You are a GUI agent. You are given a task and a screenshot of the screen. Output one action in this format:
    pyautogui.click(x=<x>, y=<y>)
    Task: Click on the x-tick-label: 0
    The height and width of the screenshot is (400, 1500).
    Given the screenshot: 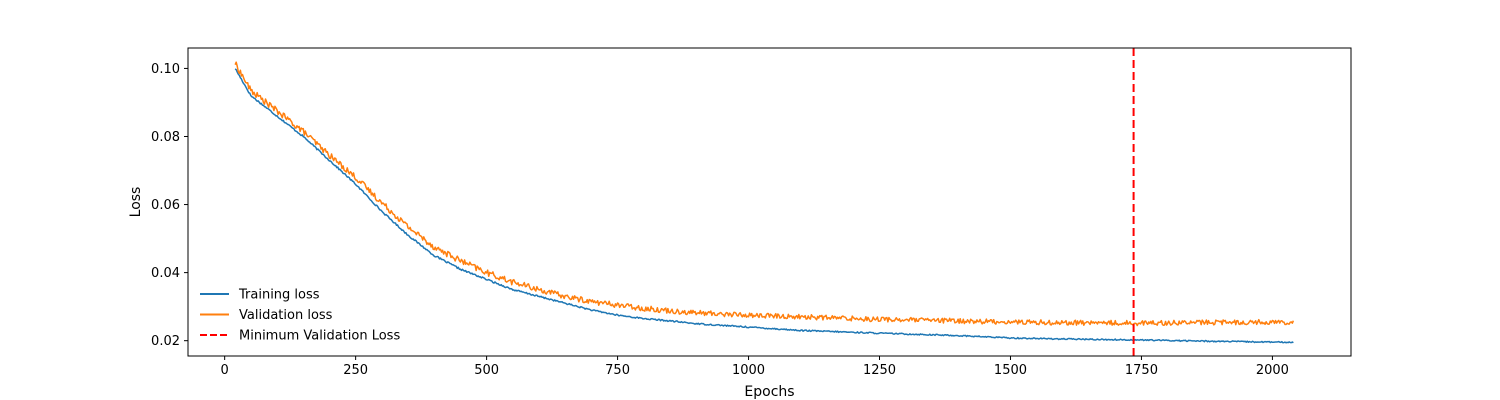 What is the action you would take?
    pyautogui.click(x=225, y=370)
    